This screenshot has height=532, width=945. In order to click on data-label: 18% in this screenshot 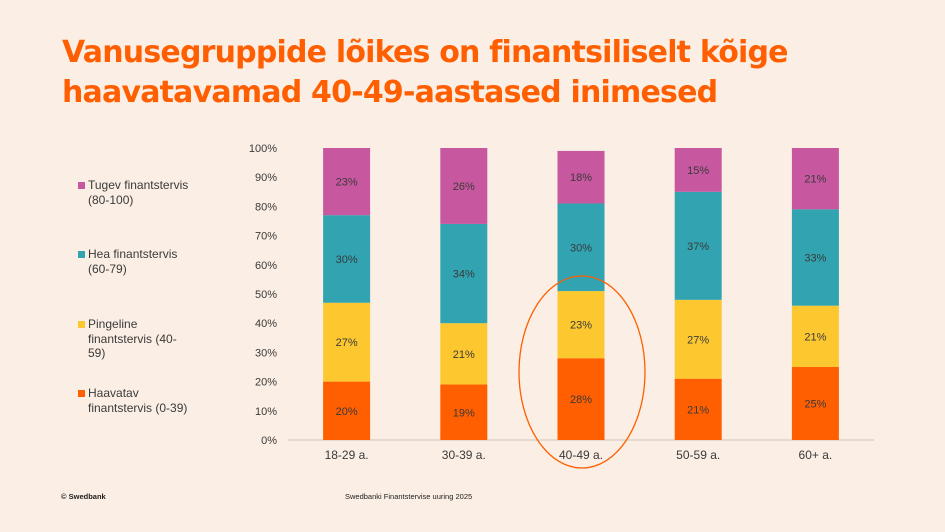, I will do `click(581, 178)`.